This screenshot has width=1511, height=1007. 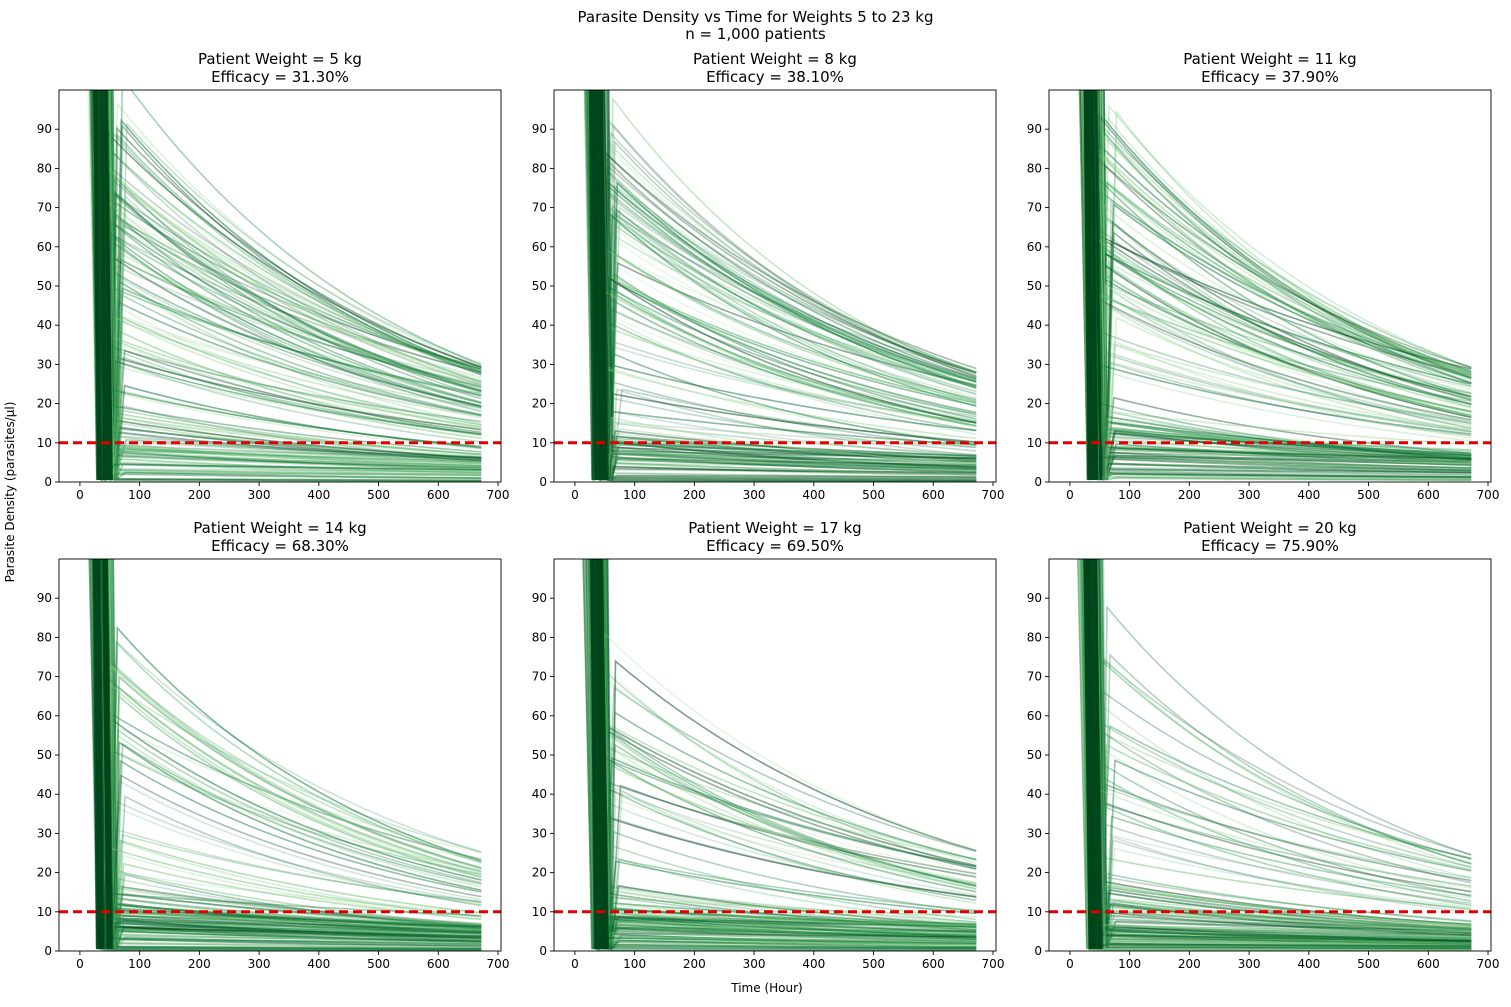 What do you see at coordinates (539, 716) in the screenshot?
I see `y-tick-label: 60` at bounding box center [539, 716].